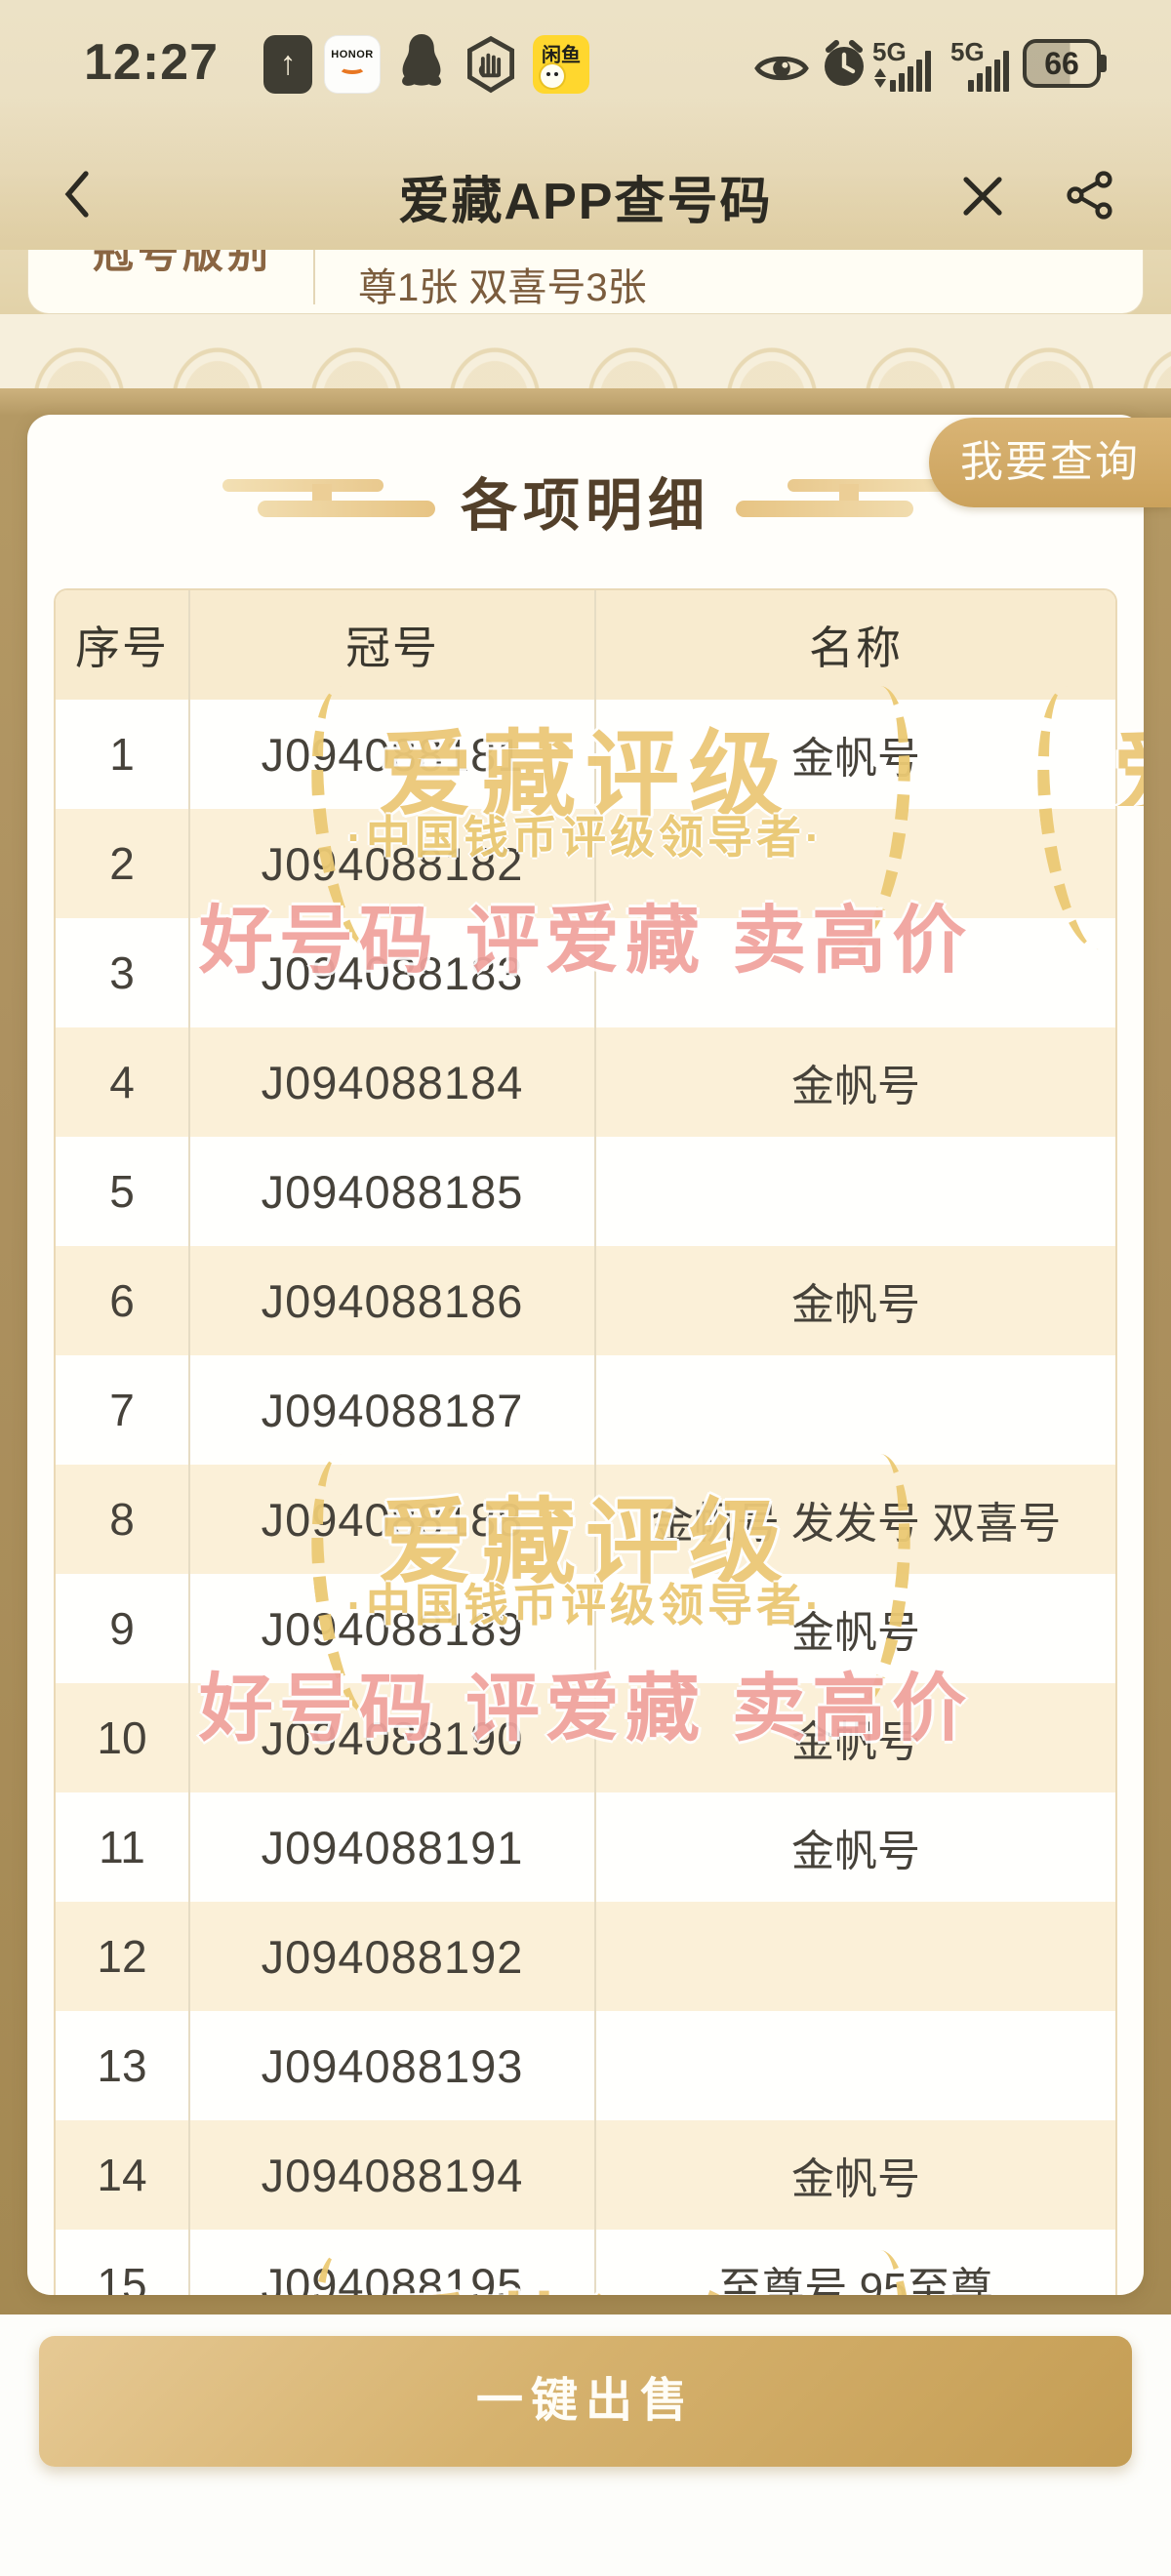 The width and height of the screenshot is (1171, 2576). Describe the element at coordinates (393, 2175) in the screenshot. I see `cell-serial: J094088194` at that location.